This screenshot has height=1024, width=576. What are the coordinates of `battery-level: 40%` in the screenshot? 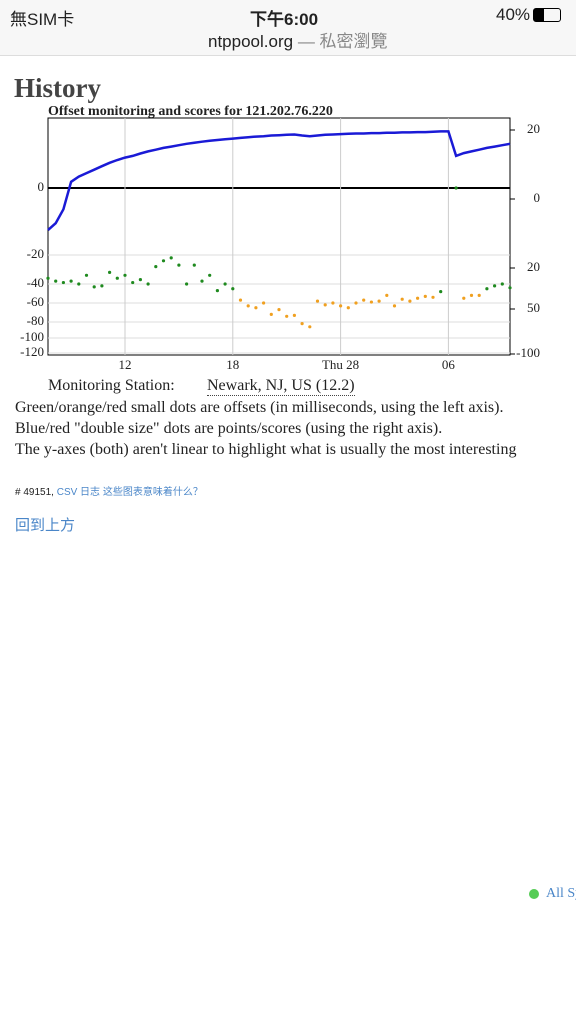 It's located at (513, 14).